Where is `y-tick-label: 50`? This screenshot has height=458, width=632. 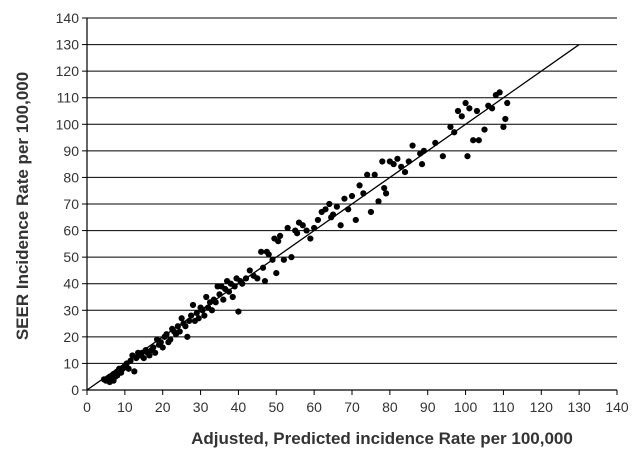
y-tick-label: 50 is located at coordinates (71, 257).